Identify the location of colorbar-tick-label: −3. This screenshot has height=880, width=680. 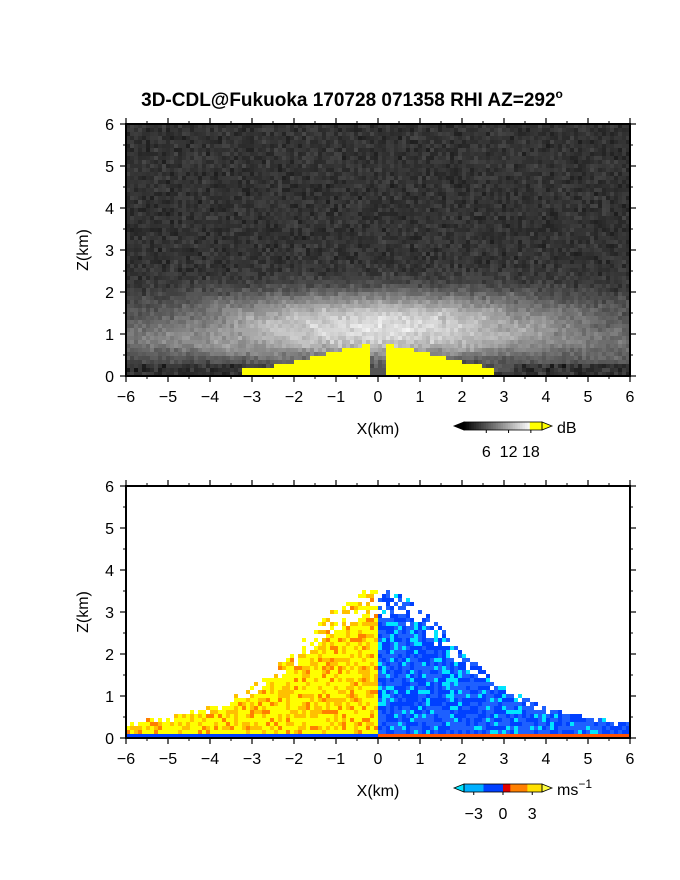
(474, 814).